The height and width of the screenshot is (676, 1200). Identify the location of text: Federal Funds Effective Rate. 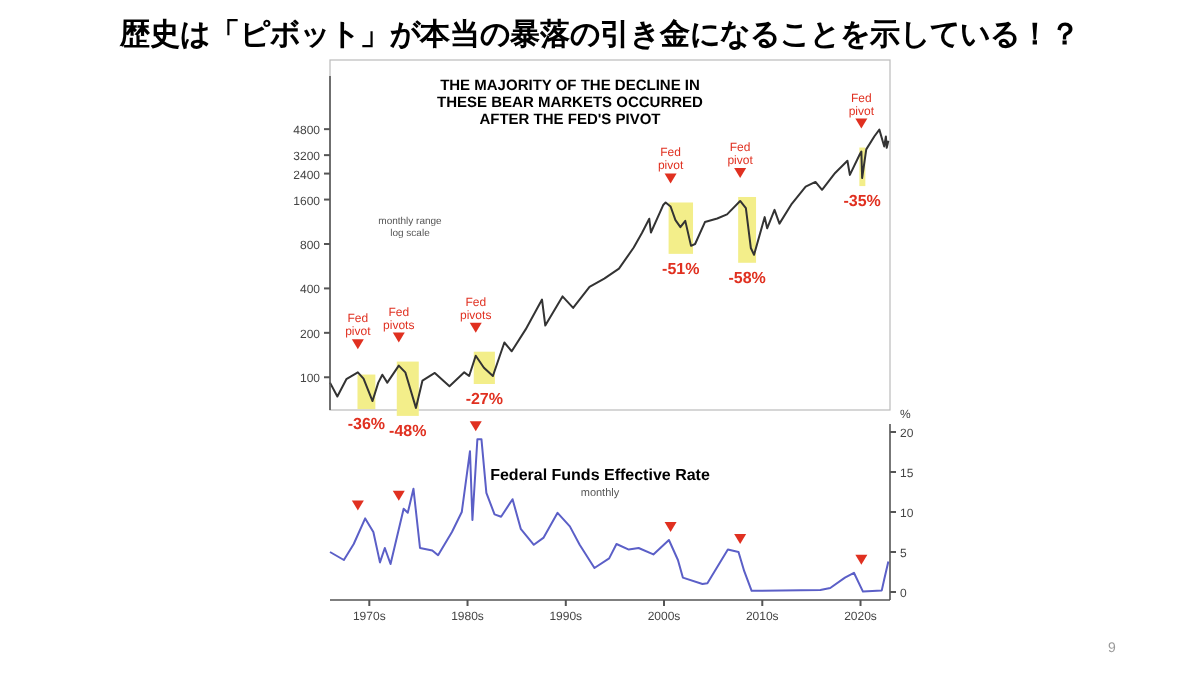
(600, 475).